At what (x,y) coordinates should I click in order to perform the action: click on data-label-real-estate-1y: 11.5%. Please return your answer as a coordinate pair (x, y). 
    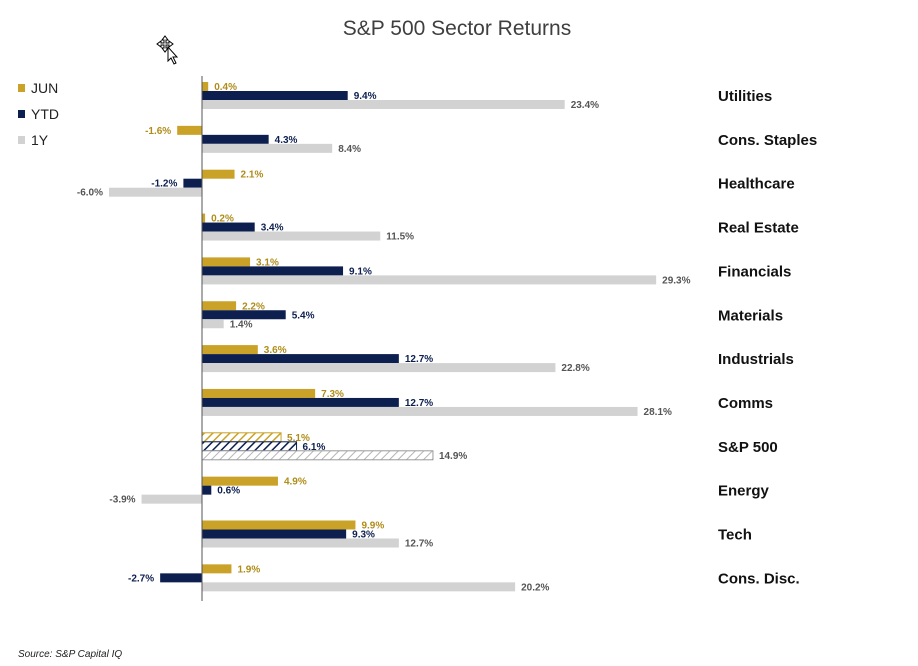
    Looking at the image, I should click on (400, 237).